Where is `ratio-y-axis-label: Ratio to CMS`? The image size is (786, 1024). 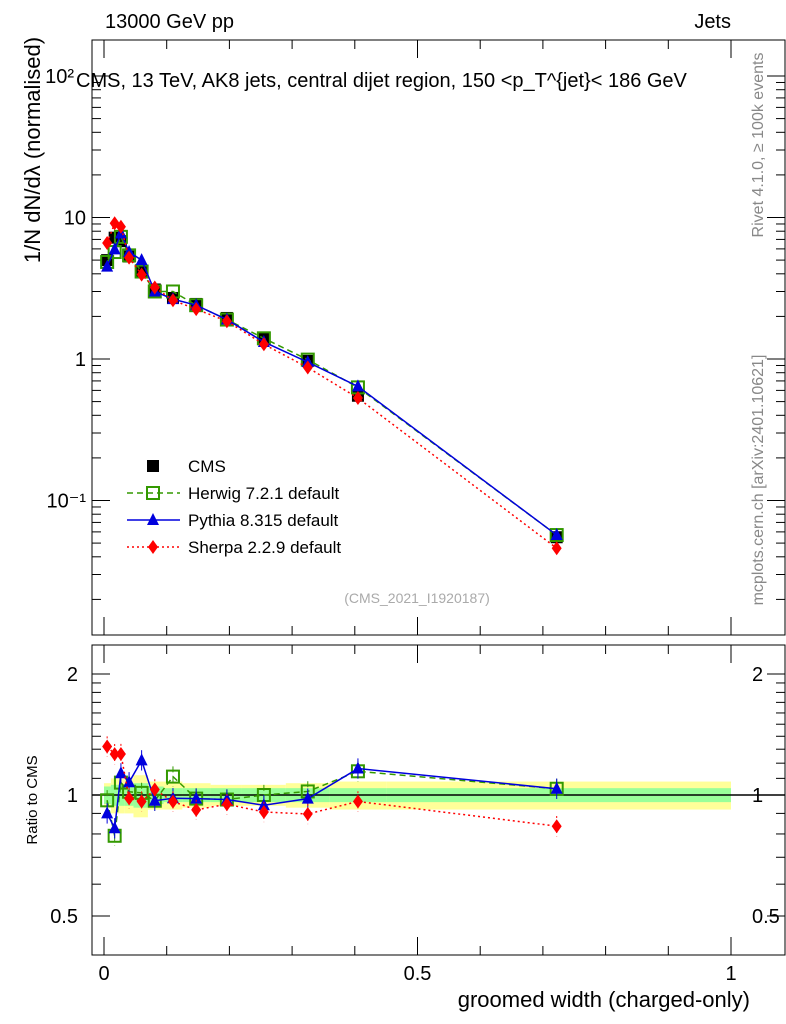 ratio-y-axis-label: Ratio to CMS is located at coordinates (32, 799).